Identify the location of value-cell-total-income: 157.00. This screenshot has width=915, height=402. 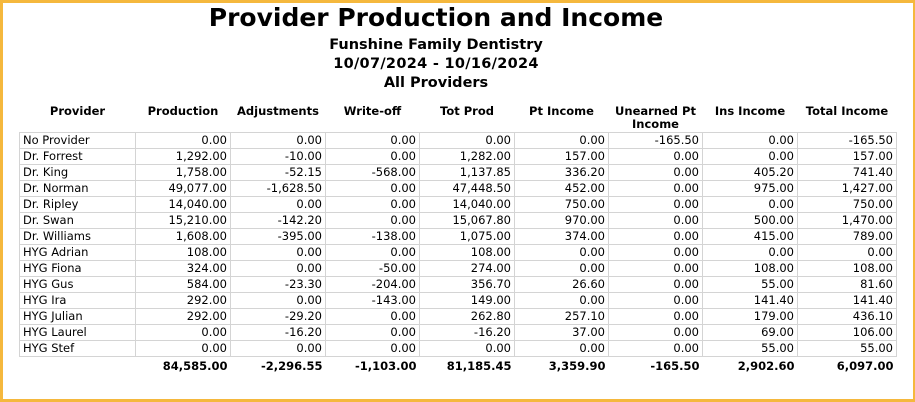
(847, 156).